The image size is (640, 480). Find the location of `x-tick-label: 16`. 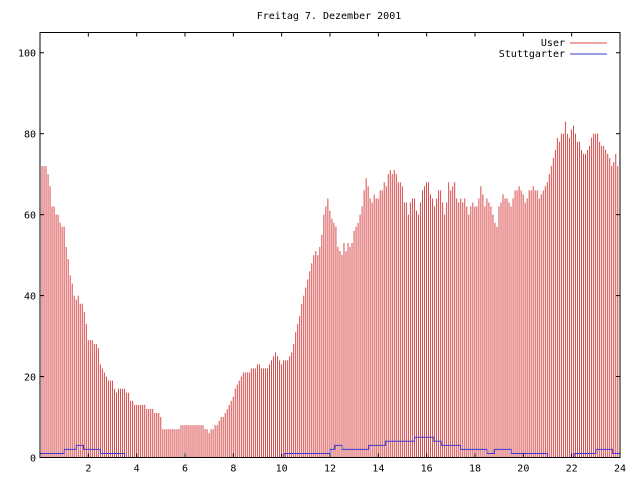

x-tick-label: 16 is located at coordinates (427, 469).